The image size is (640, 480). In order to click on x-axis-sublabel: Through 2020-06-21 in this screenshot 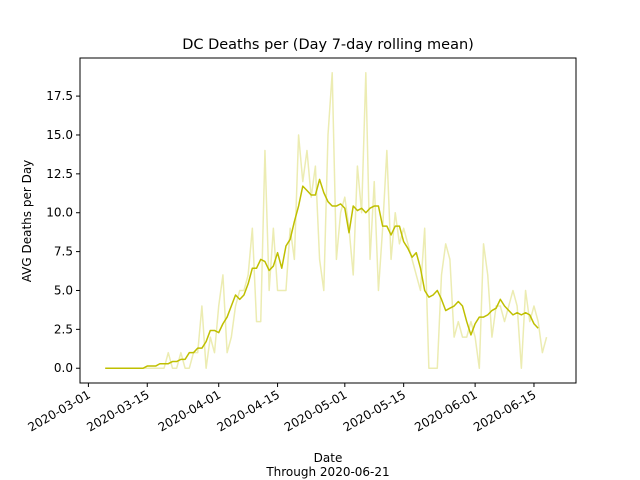, I will do `click(327, 472)`.